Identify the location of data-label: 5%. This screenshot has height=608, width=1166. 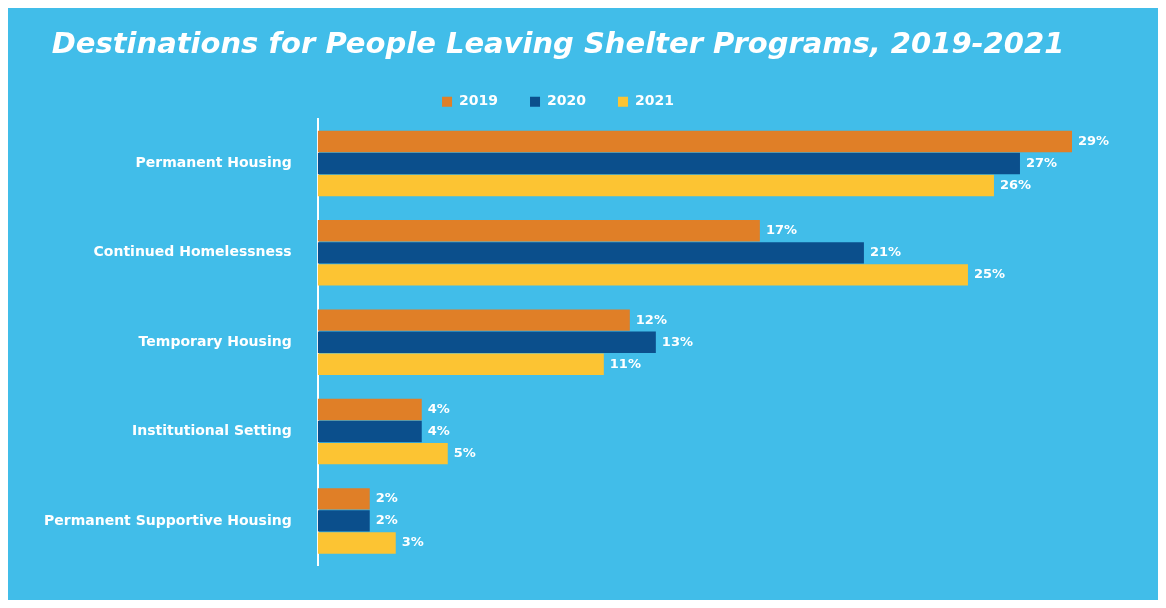
(464, 452).